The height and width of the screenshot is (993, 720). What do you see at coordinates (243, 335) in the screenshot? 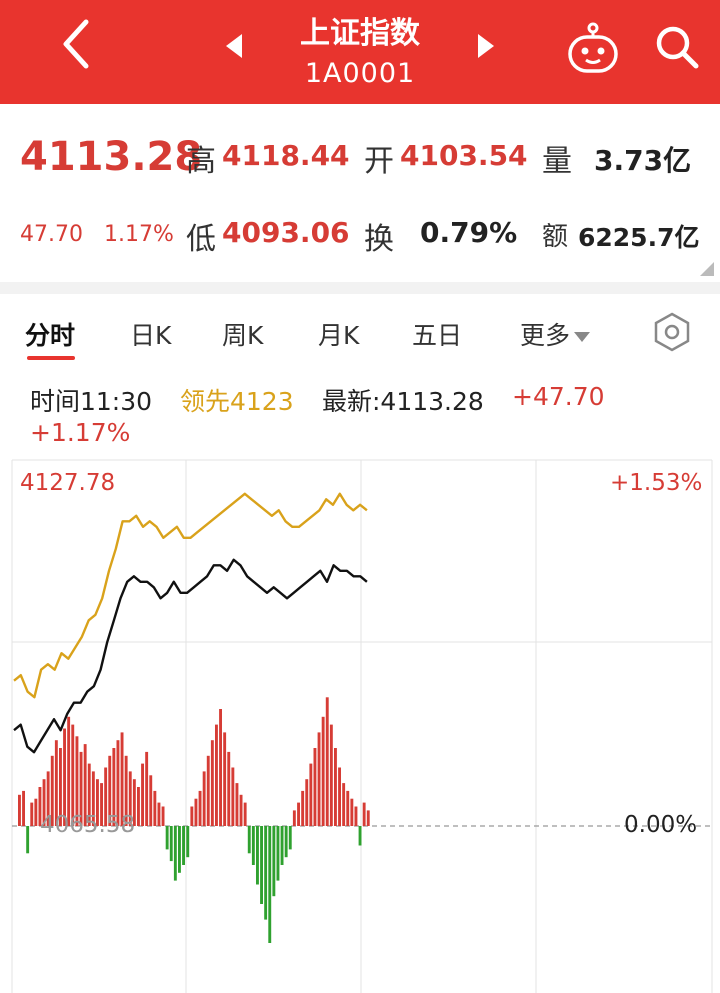
I see `tab-weekly-k: 周K` at bounding box center [243, 335].